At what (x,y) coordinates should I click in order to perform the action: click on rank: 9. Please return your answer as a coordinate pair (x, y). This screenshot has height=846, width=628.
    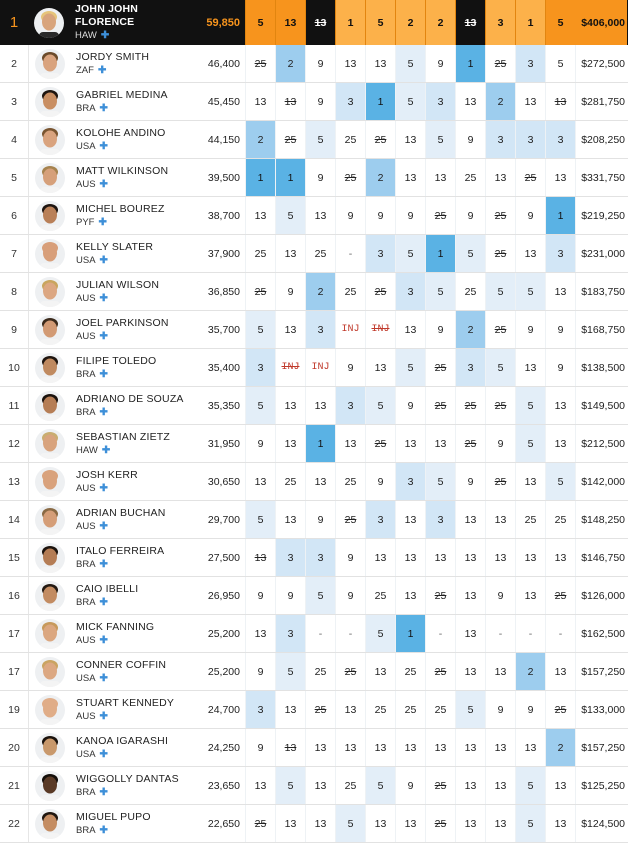
    Looking at the image, I should click on (14, 329).